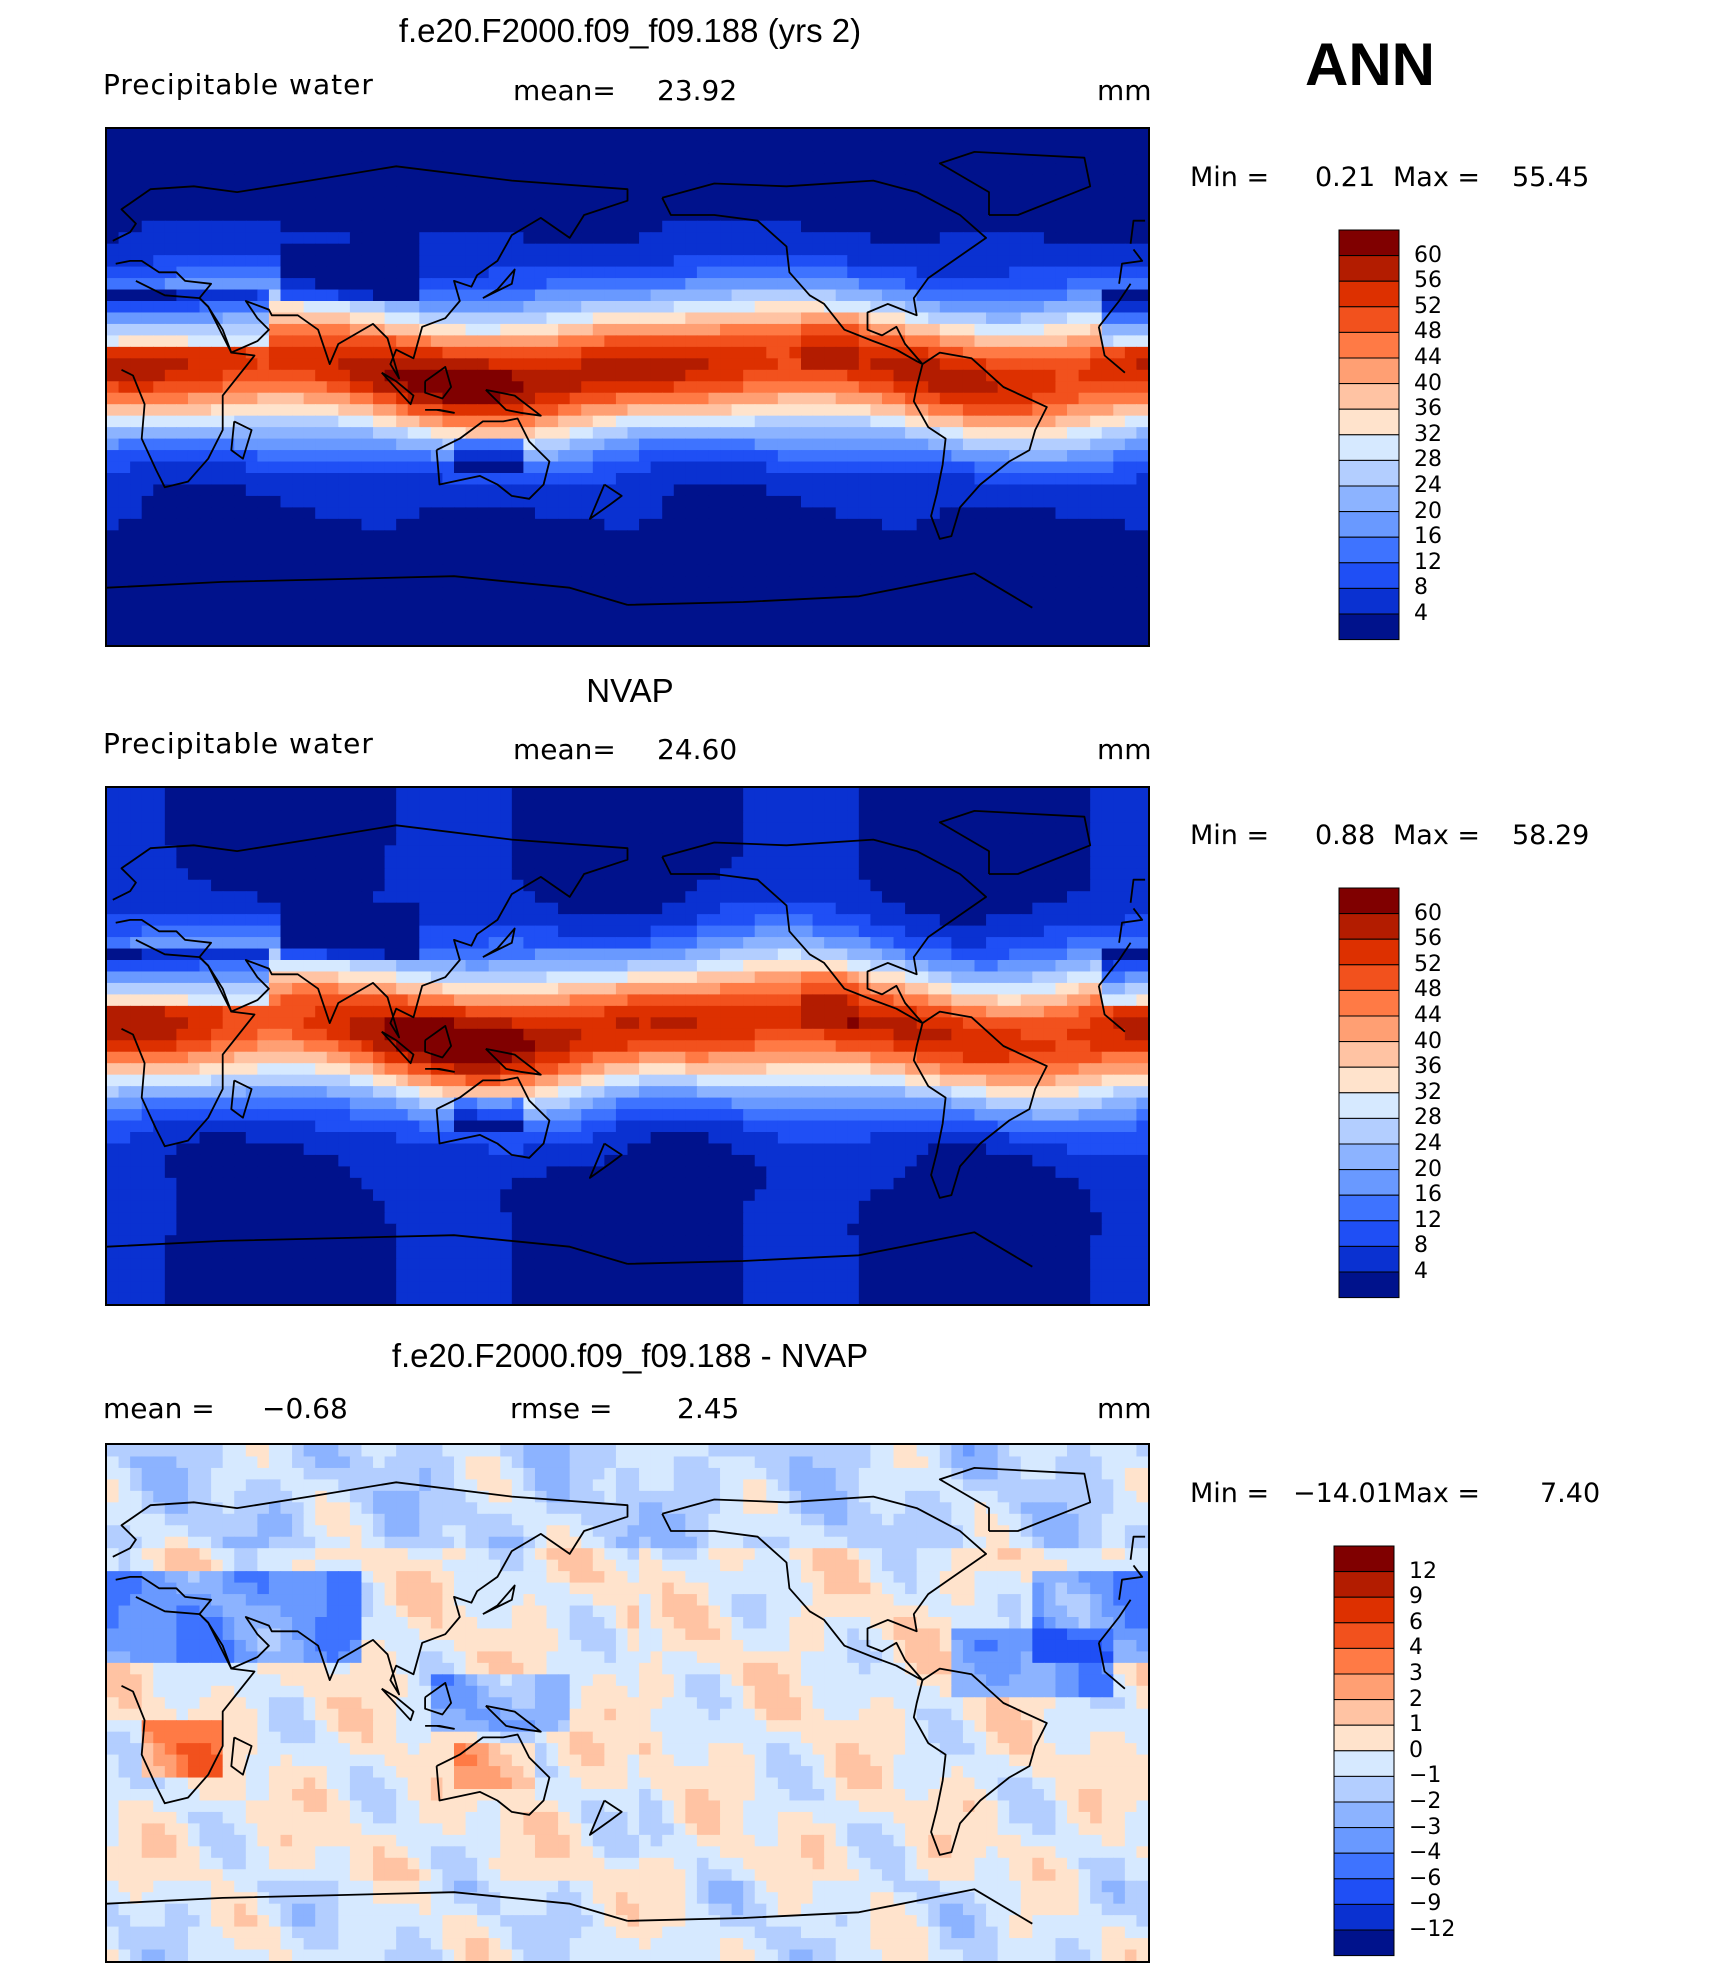 This screenshot has height=1969, width=1710. What do you see at coordinates (1570, 1493) in the screenshot?
I see `max-value: 7.40` at bounding box center [1570, 1493].